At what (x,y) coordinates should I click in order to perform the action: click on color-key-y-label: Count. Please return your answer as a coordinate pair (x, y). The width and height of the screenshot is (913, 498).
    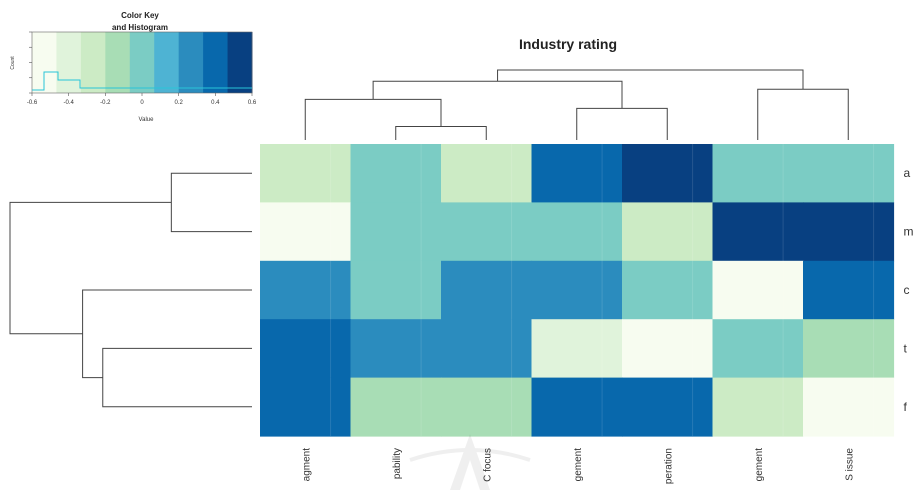
    Looking at the image, I should click on (13, 63).